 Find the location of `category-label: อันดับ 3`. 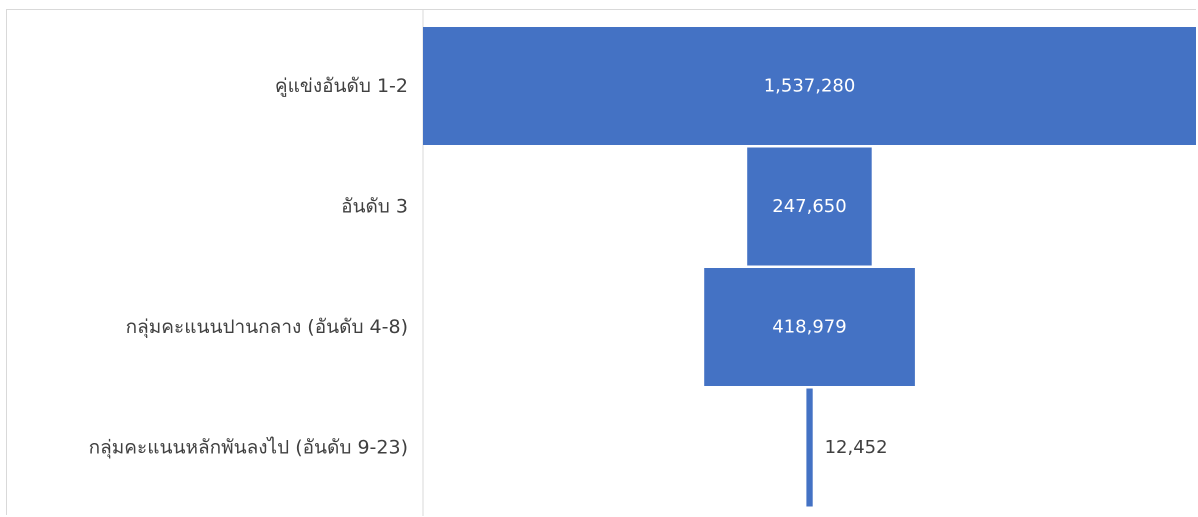

category-label: อันดับ 3 is located at coordinates (374, 207).